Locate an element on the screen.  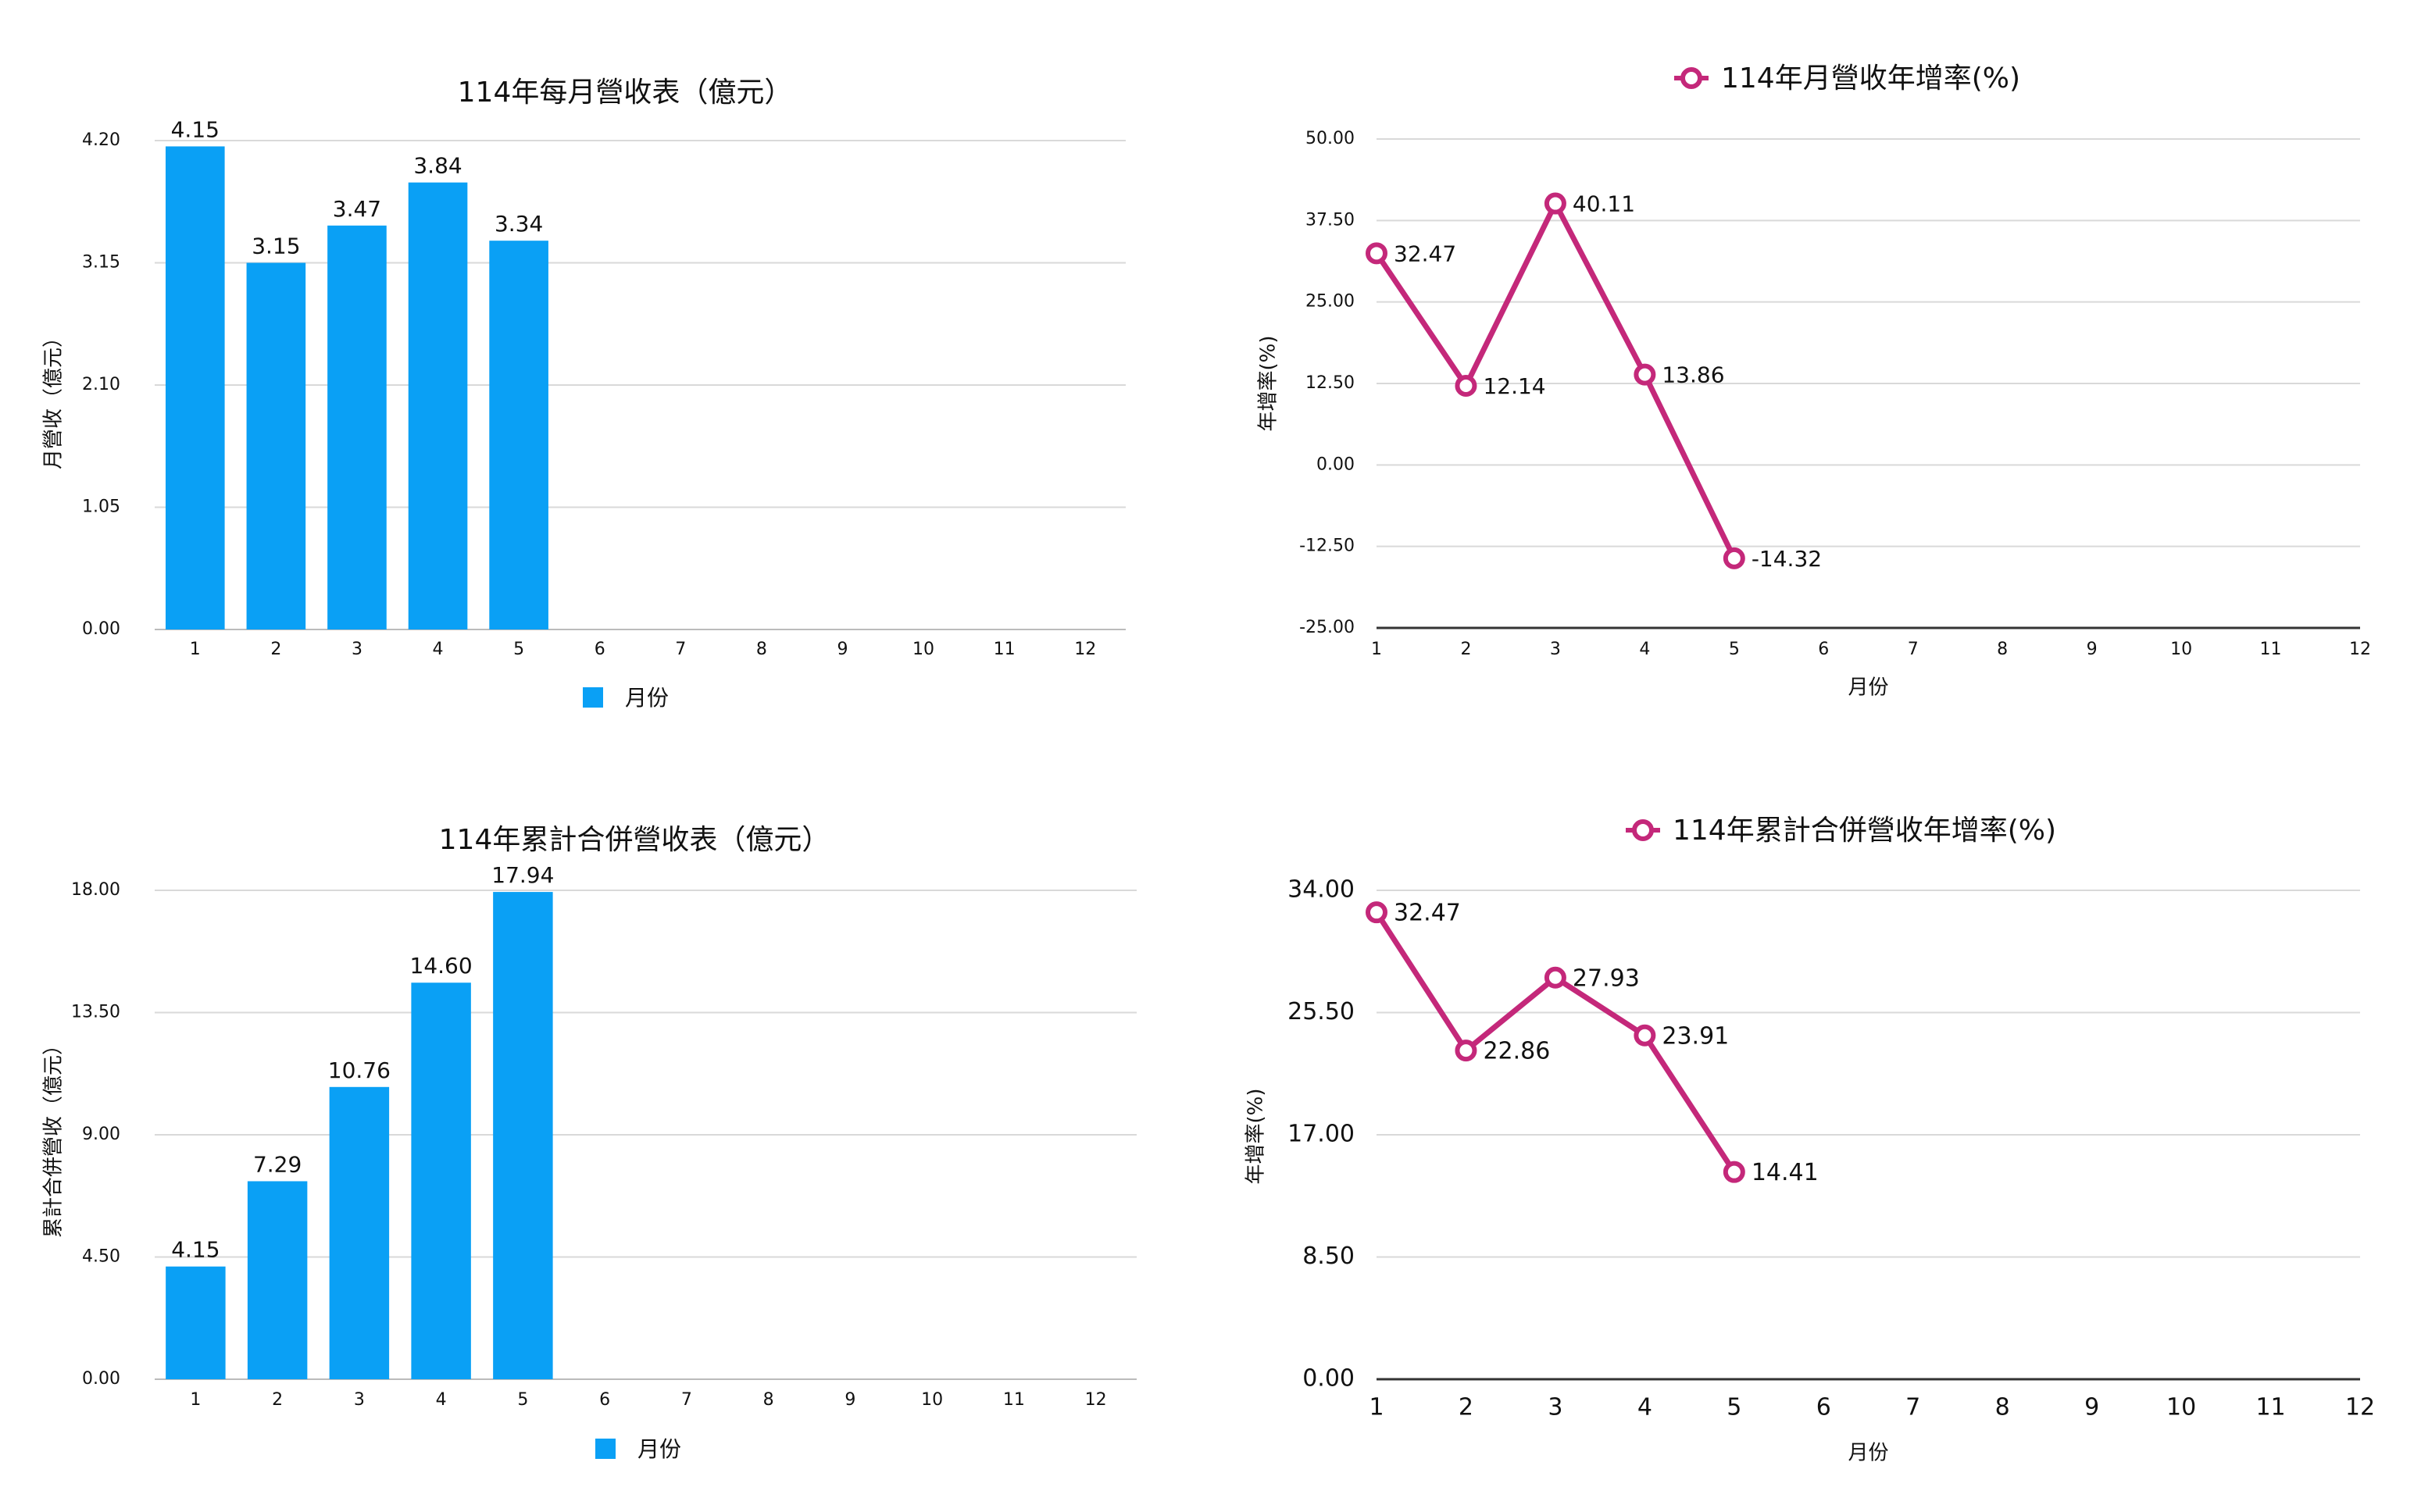
y-tick-label: 13.50 is located at coordinates (96, 1012).